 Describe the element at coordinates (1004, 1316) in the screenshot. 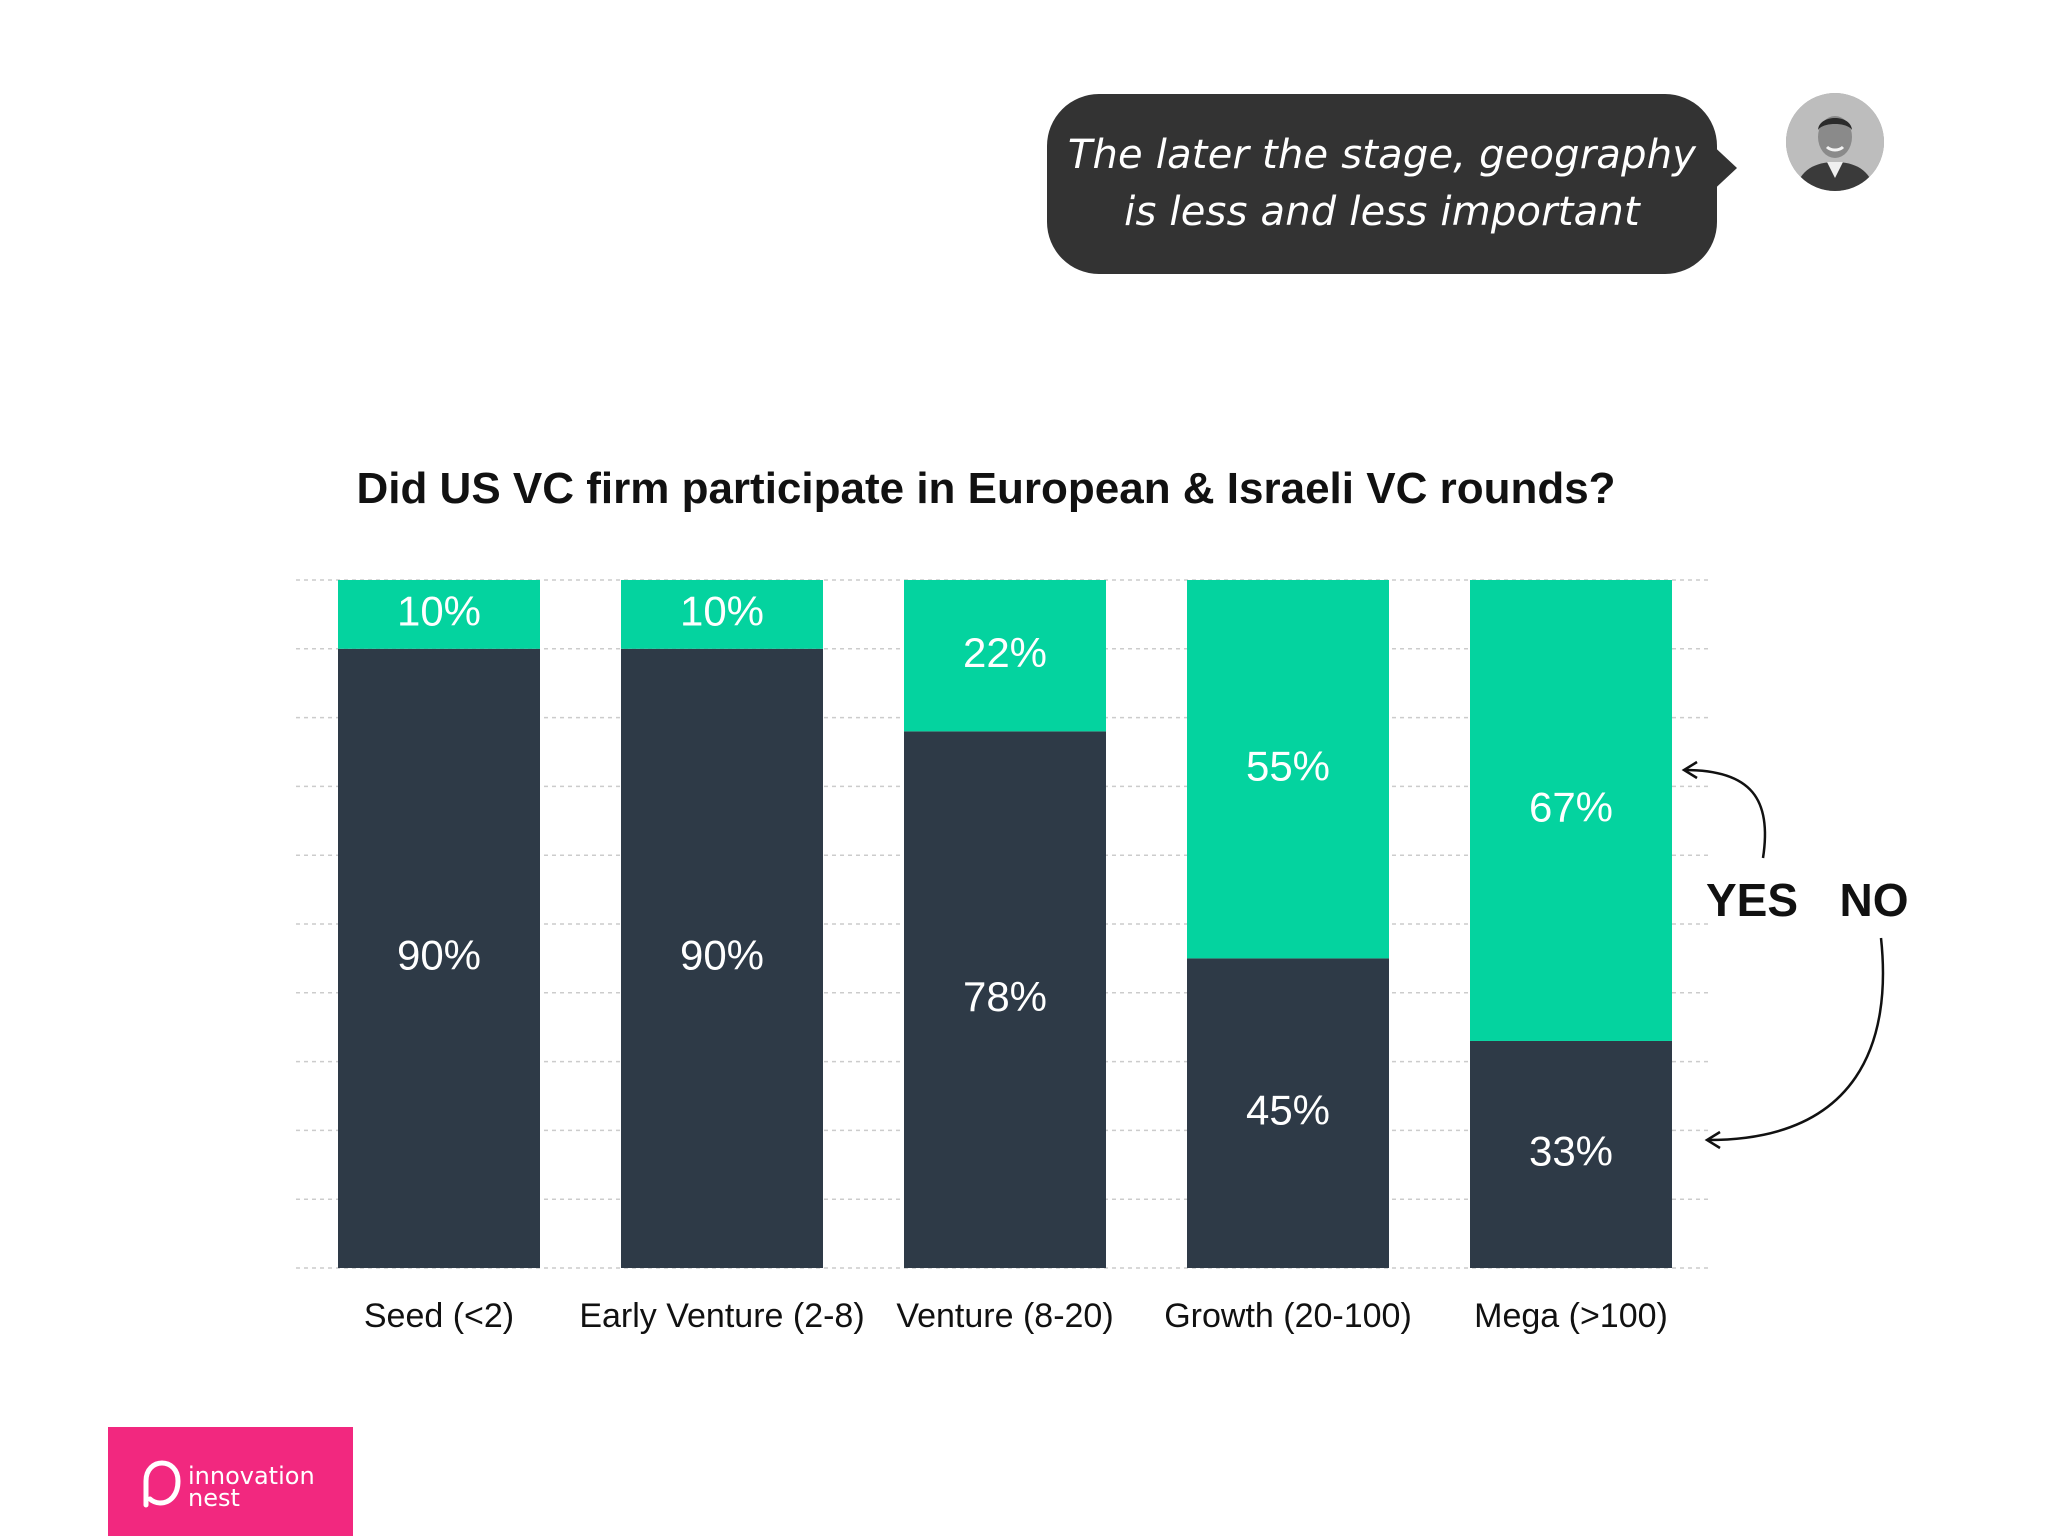

I see `x-tick-label: Venture (8-20)` at that location.